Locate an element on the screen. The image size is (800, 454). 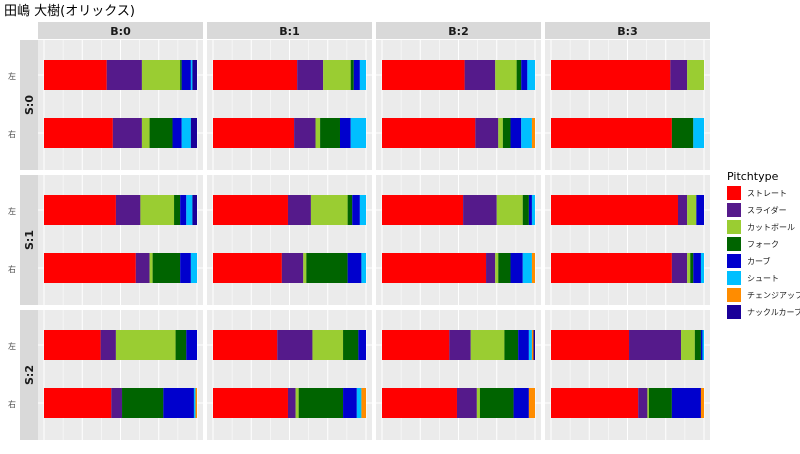
category-label: 右 is located at coordinates (12, 134).